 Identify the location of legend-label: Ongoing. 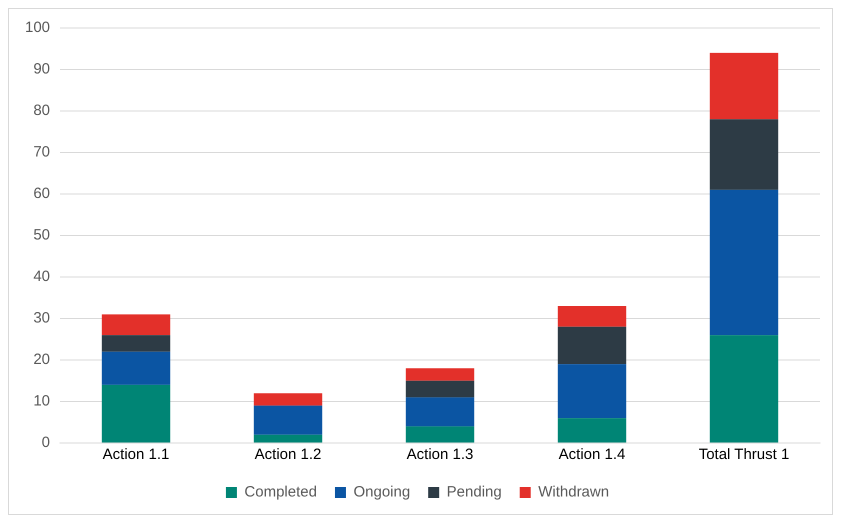
(381, 492).